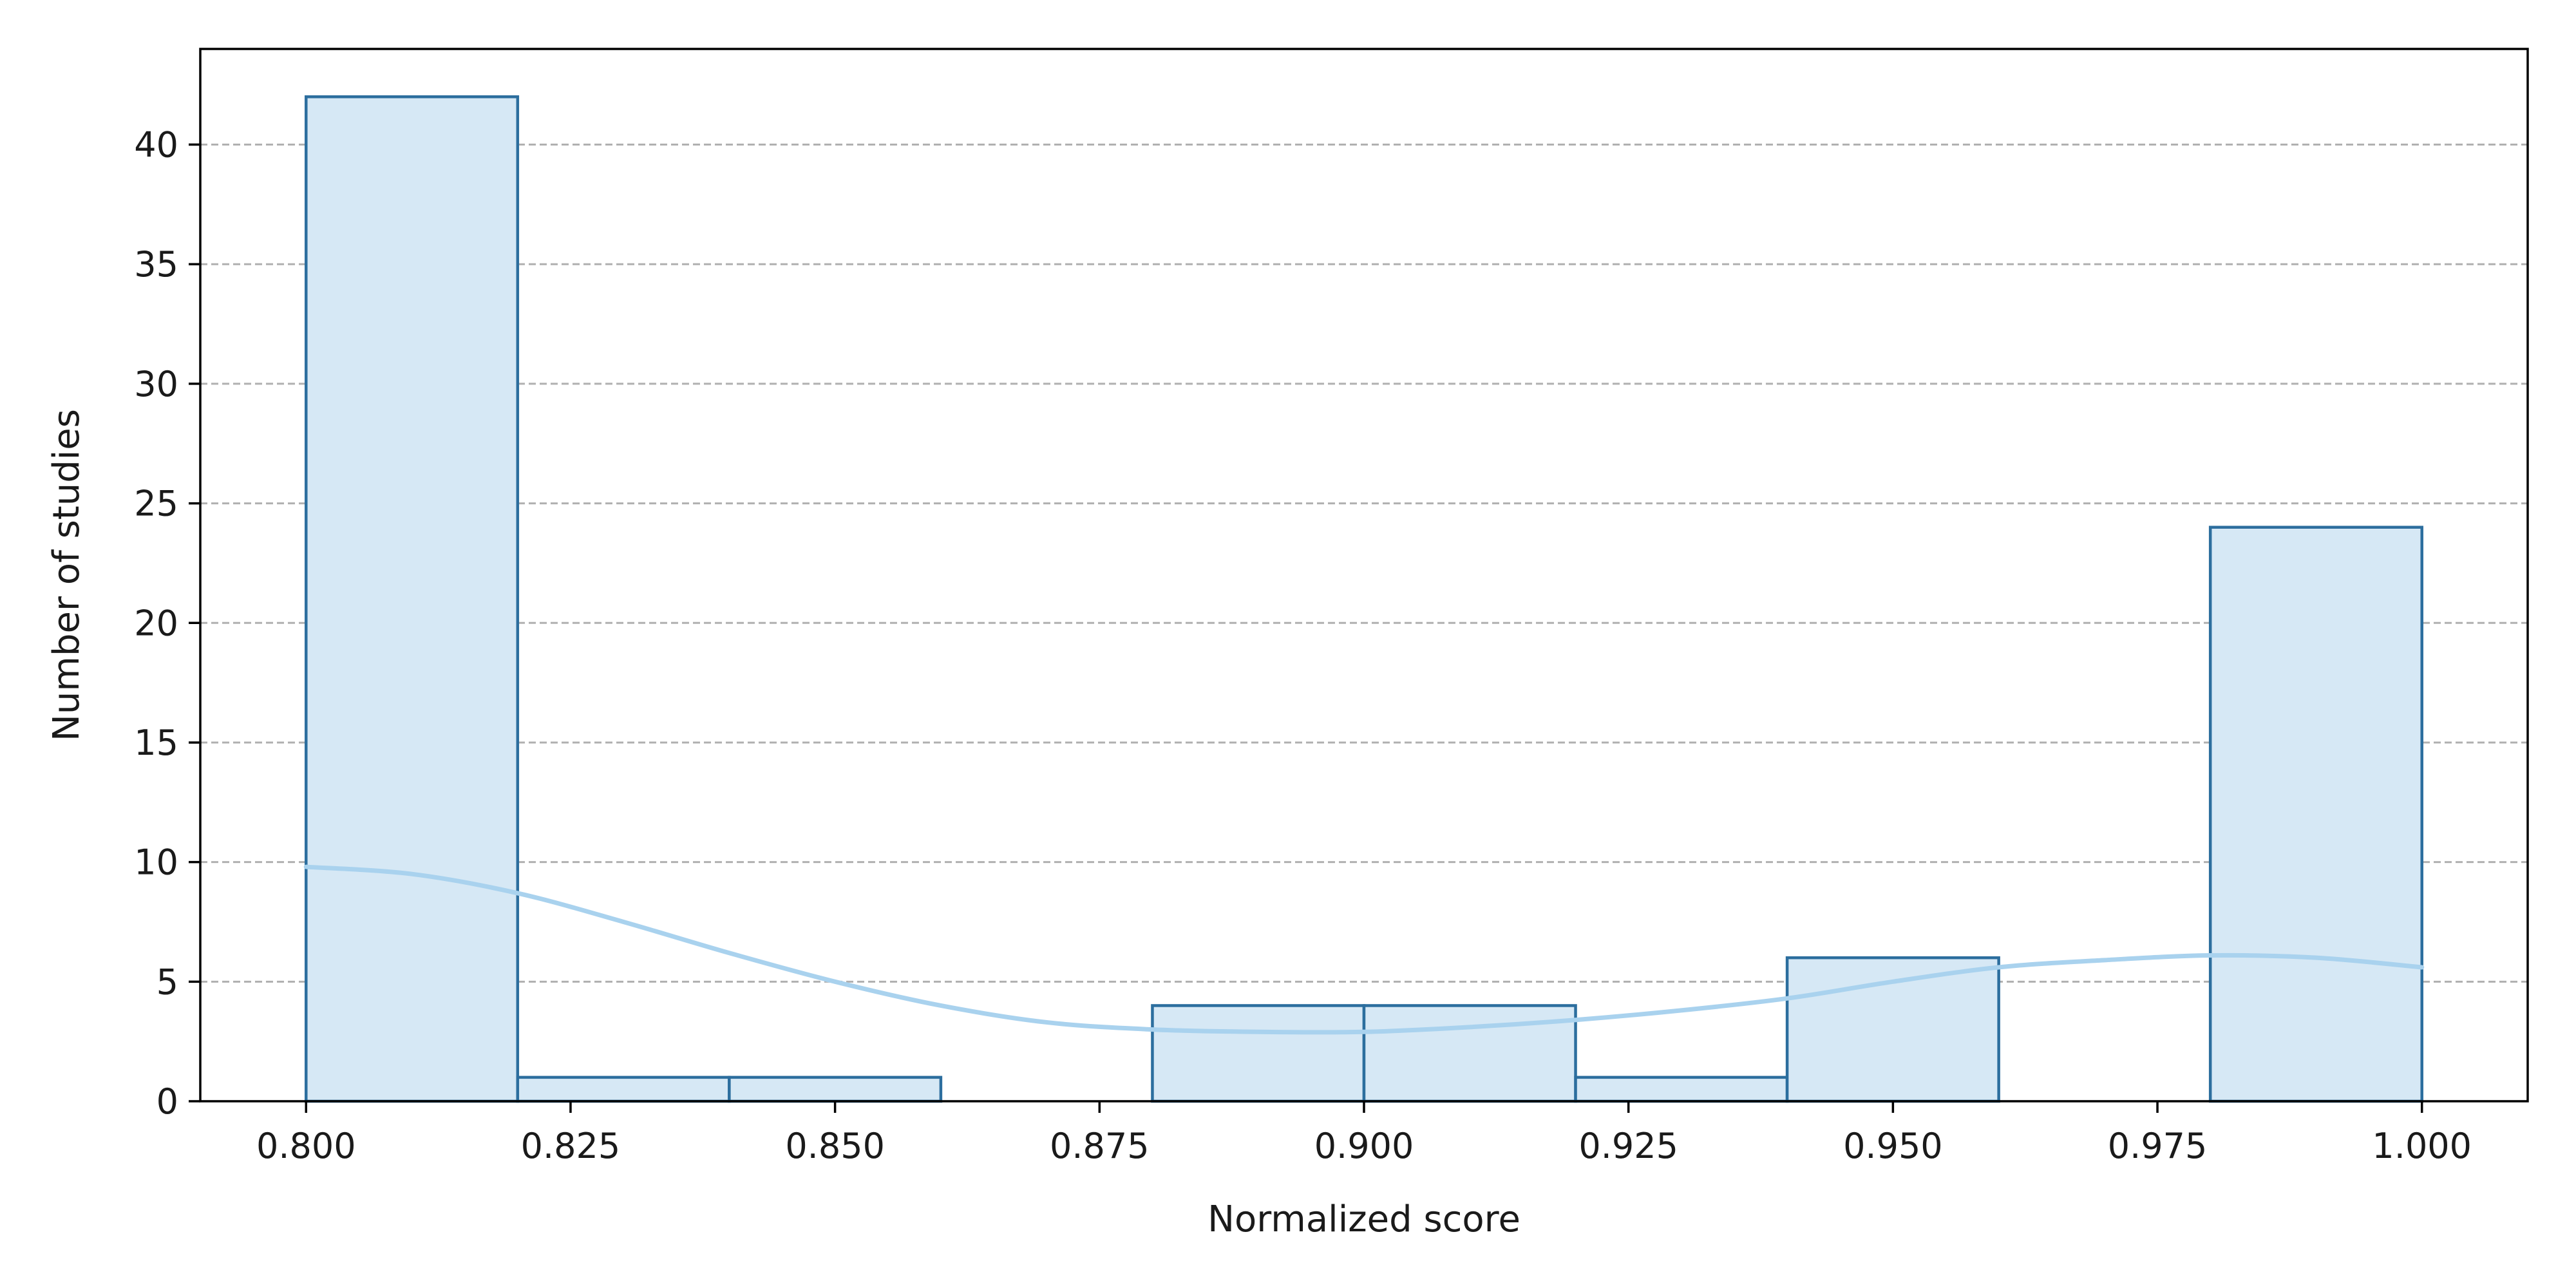 The height and width of the screenshot is (1288, 2576). Describe the element at coordinates (571, 1146) in the screenshot. I see `x-tick-label-1: 0.825` at that location.